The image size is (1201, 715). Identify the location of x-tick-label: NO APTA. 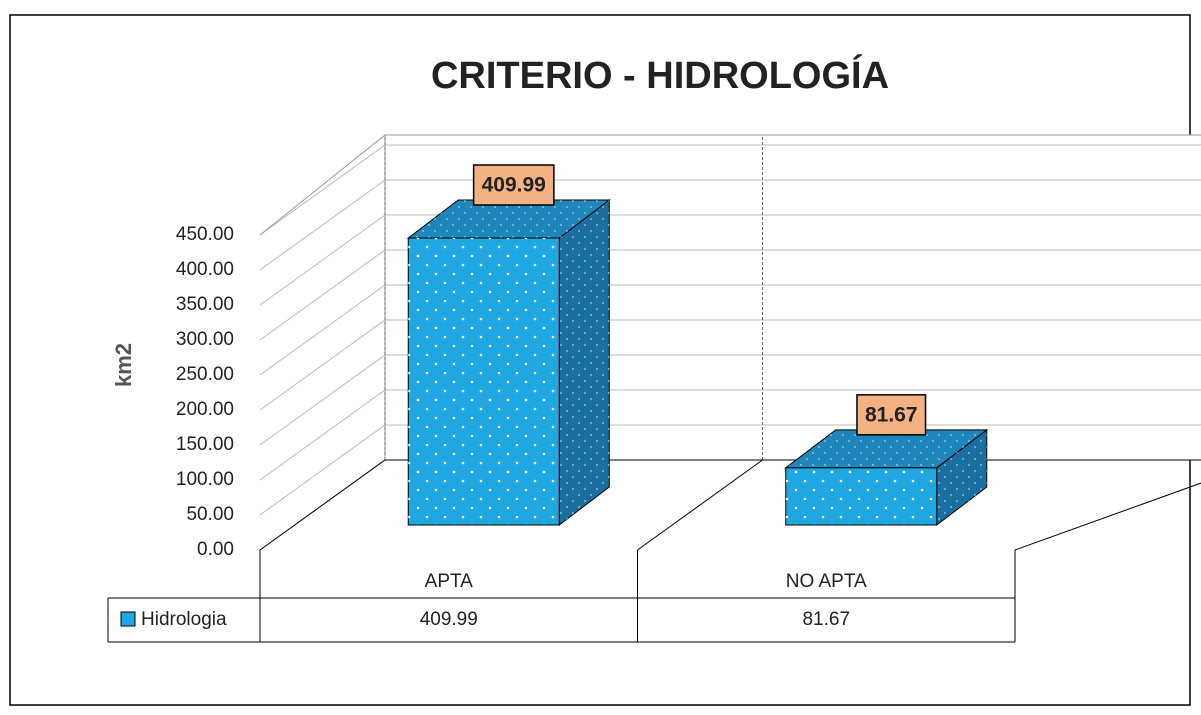
(826, 581).